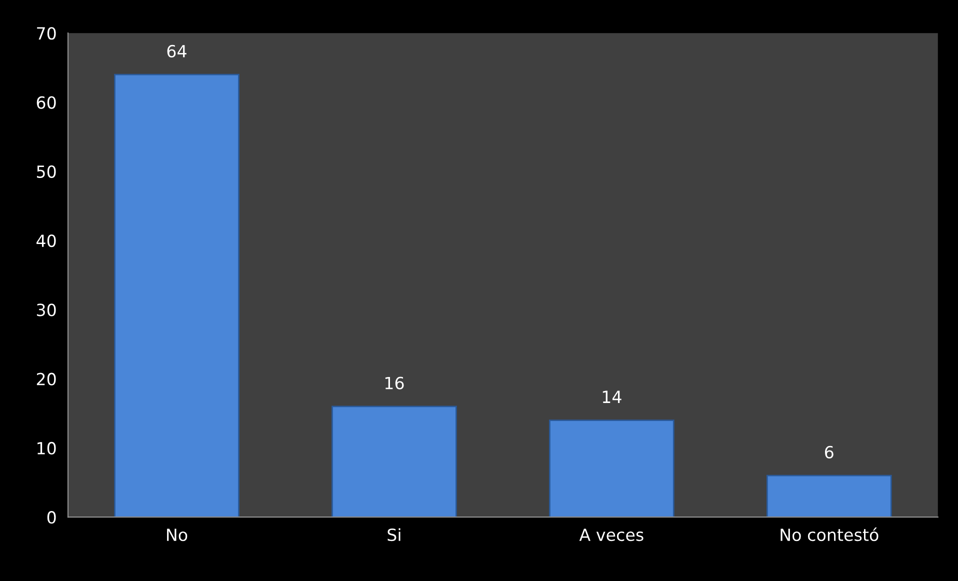 This screenshot has height=581, width=958. Describe the element at coordinates (829, 452) in the screenshot. I see `data-label: 6` at that location.